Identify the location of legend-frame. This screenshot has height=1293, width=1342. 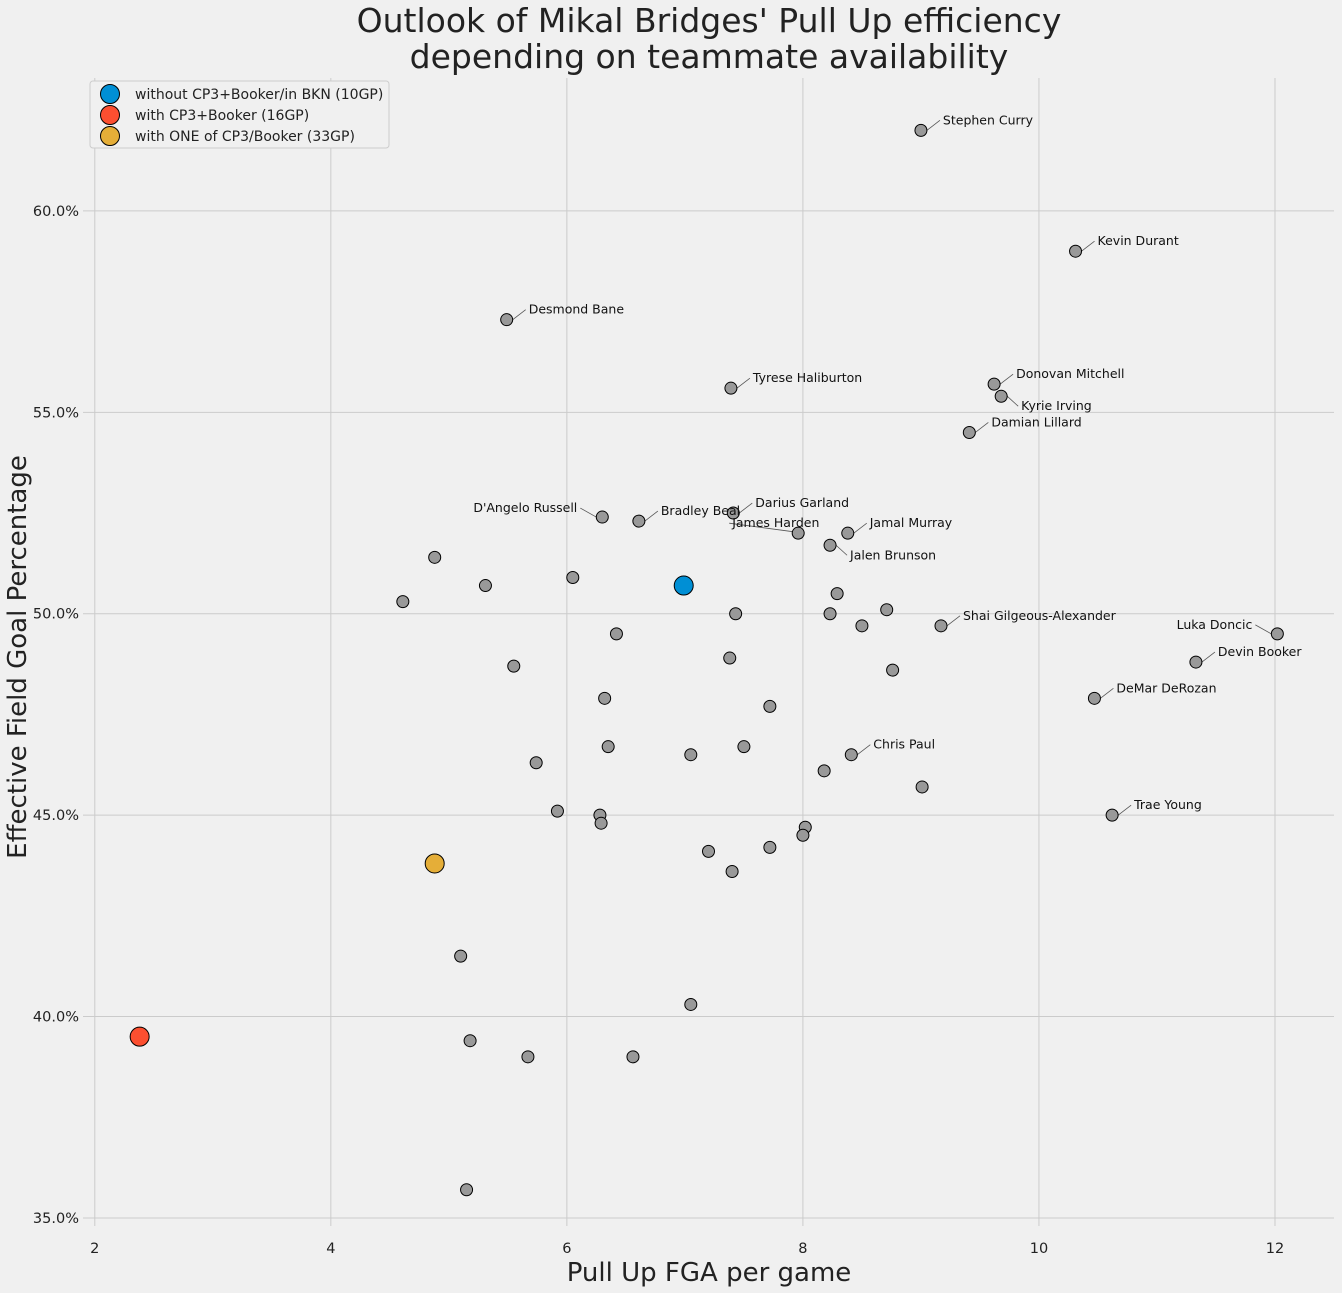
(239, 114).